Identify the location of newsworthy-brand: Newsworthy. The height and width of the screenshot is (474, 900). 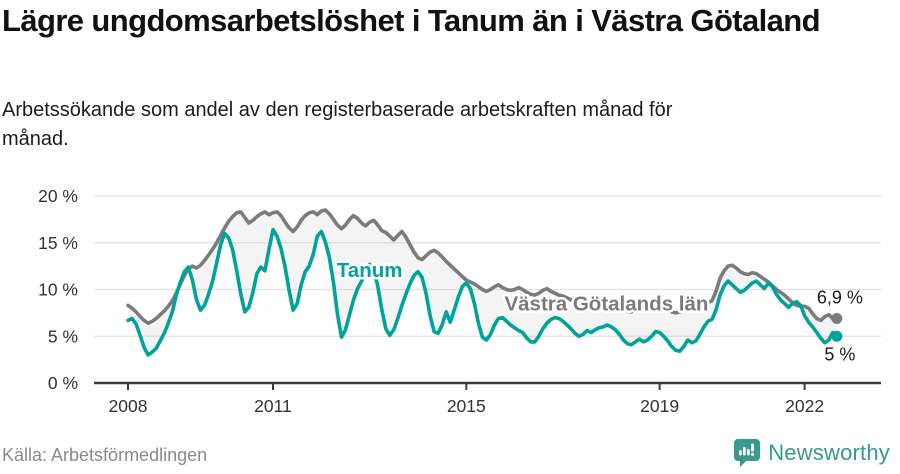
(811, 452).